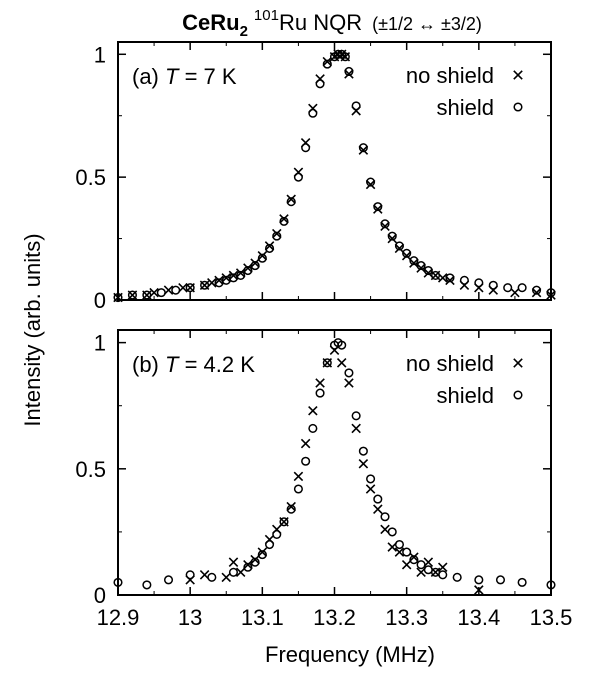 This screenshot has width=590, height=673. I want to click on x-tick-label: 13.4, so click(478, 617).